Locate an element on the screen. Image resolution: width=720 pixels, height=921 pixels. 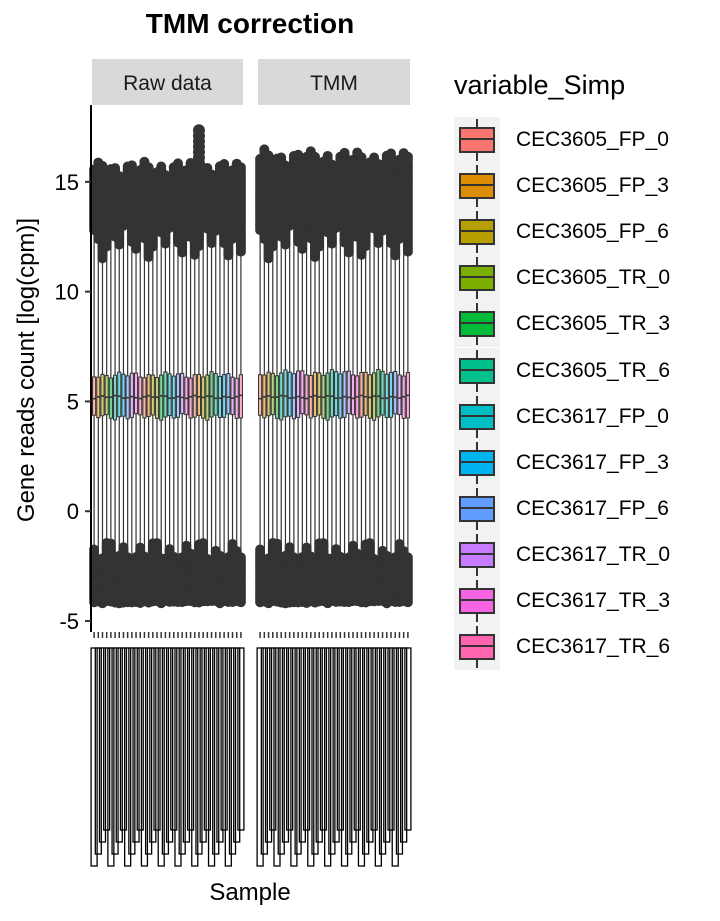
legend-item: CEC3617_FP_0 is located at coordinates (584, 416).